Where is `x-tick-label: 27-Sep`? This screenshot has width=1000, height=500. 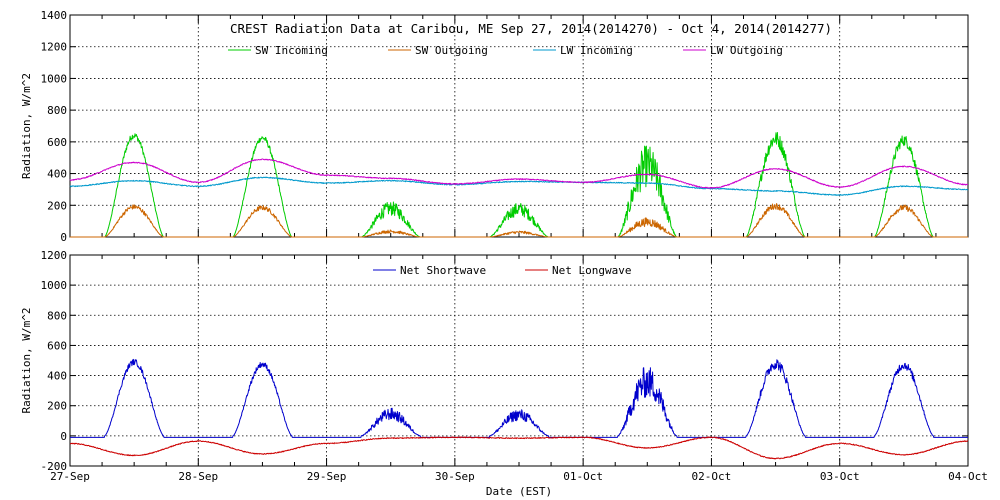
x-tick-label: 27-Sep is located at coordinates (70, 476).